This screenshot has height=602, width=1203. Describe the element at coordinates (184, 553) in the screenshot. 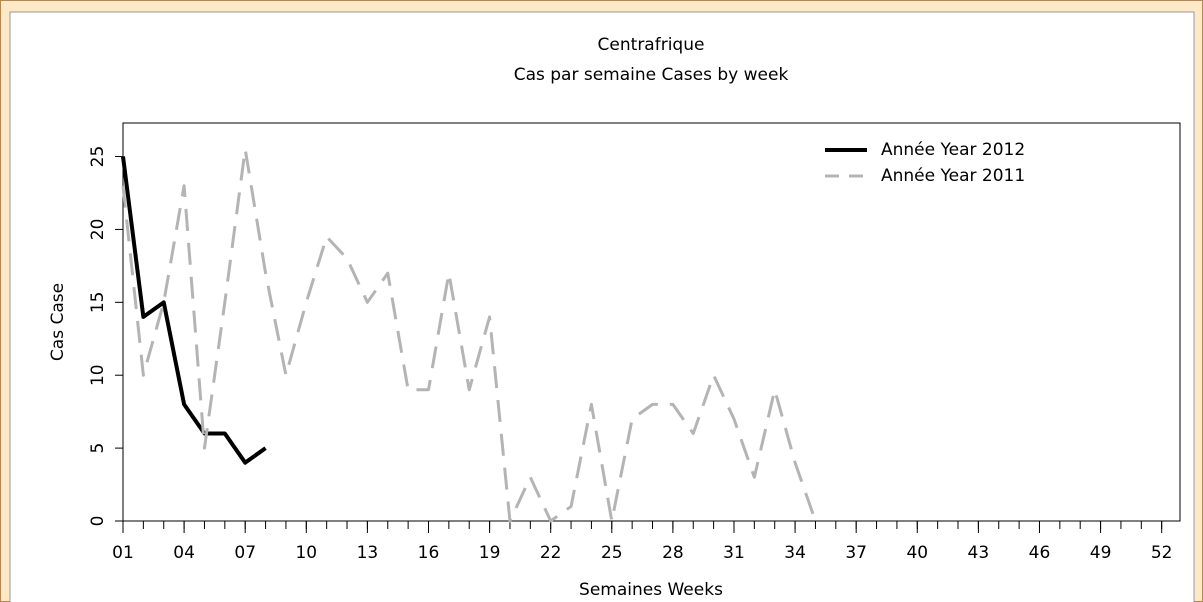

I see `x-tick-label: 04` at that location.